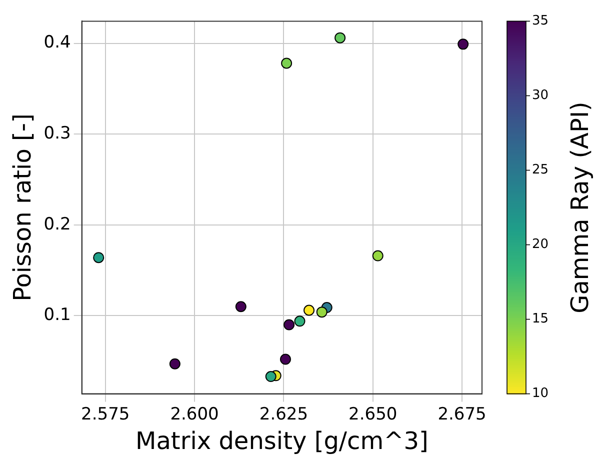 This screenshot has width=608, height=465. What do you see at coordinates (282, 440) in the screenshot?
I see `x-axis-title: Matrix density [g/cm^3]` at bounding box center [282, 440].